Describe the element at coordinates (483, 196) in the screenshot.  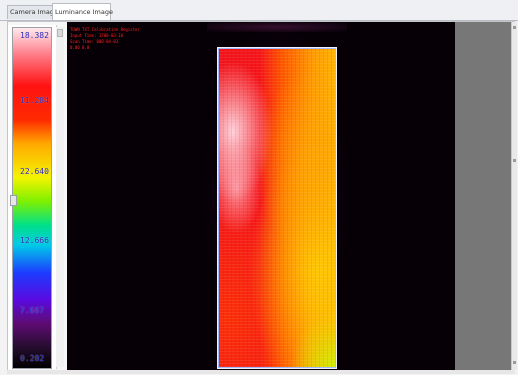
I see `side-gray-panel` at that location.